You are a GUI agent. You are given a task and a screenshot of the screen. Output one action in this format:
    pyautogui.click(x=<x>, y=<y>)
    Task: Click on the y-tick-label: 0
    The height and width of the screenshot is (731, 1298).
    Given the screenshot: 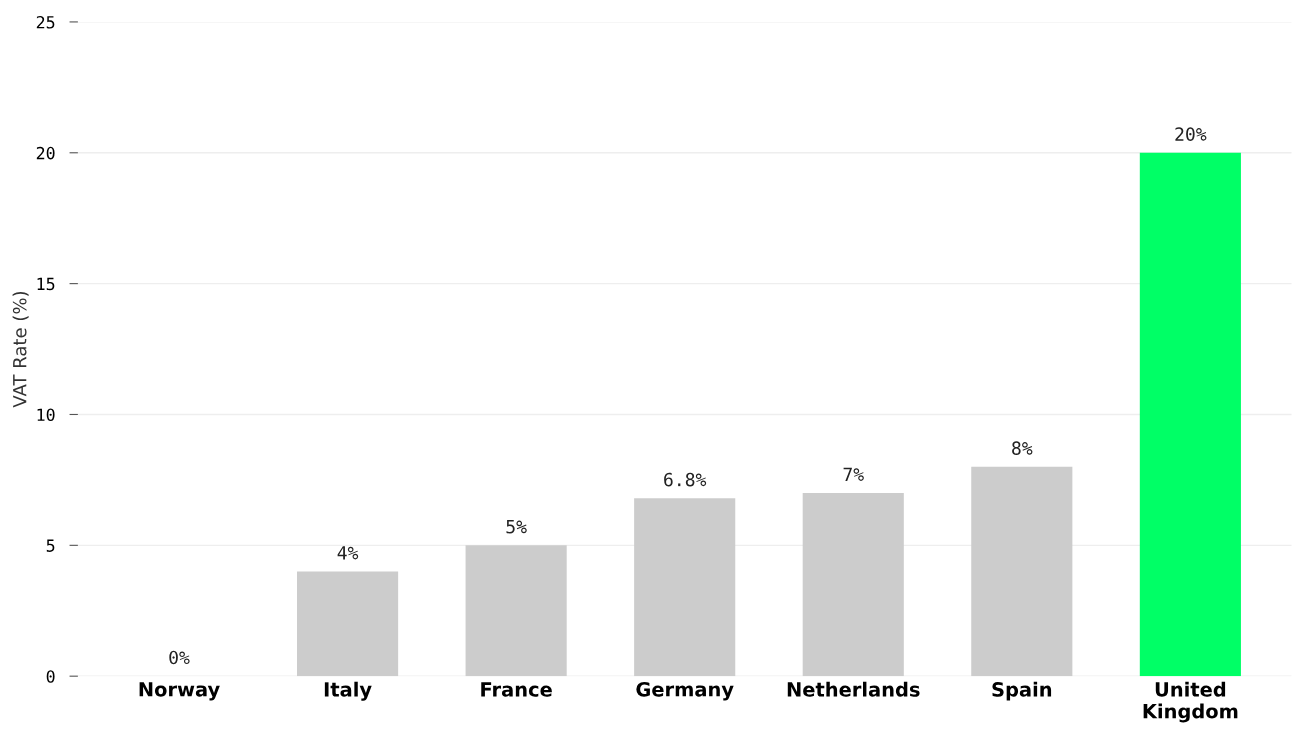 What is the action you would take?
    pyautogui.click(x=50, y=676)
    